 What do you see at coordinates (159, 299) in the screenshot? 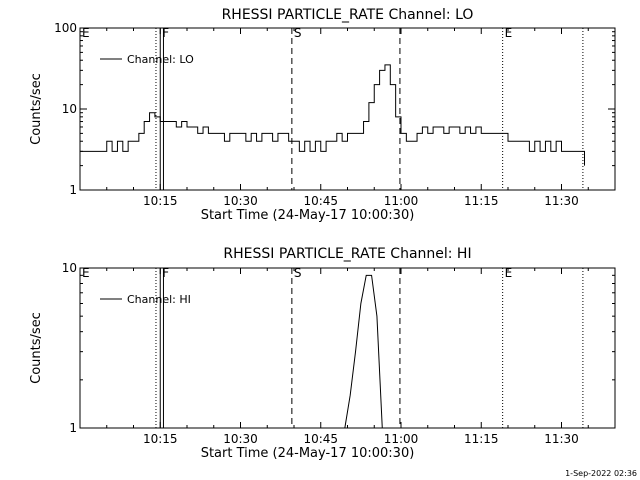
I see `legend-label: Channel: HI` at bounding box center [159, 299].